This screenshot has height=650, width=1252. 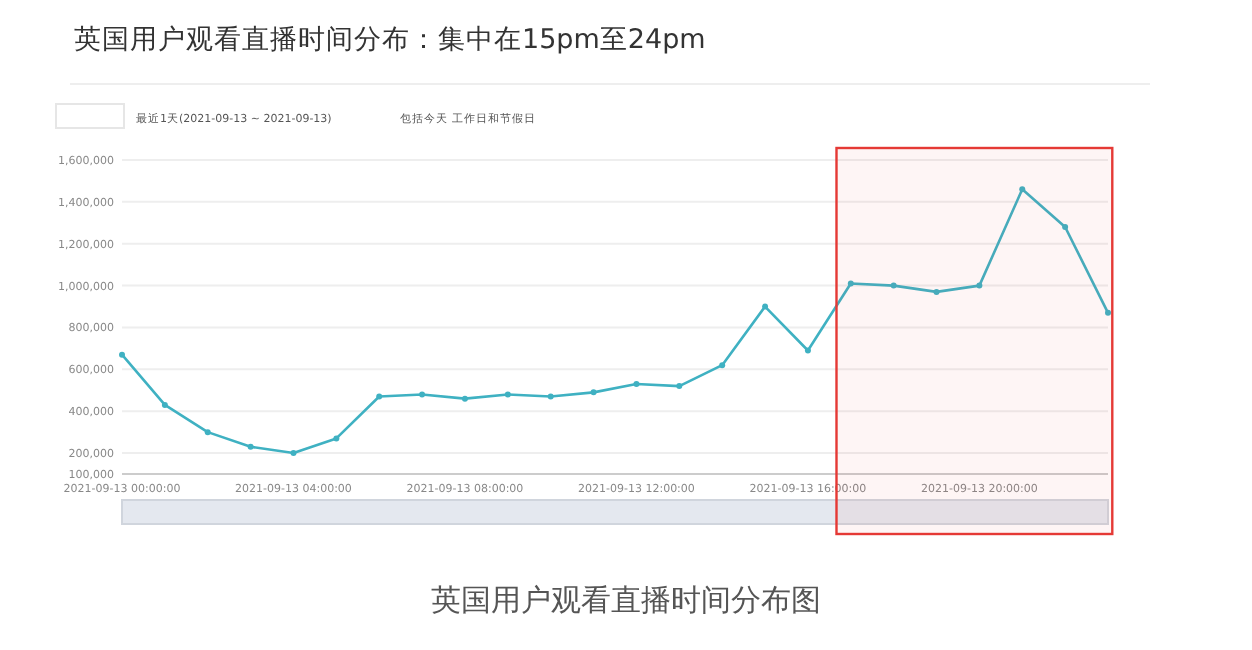 What do you see at coordinates (390, 40) in the screenshot?
I see `chart-title: 英国用户观看直播时间分布：集中在15pm至24pm` at bounding box center [390, 40].